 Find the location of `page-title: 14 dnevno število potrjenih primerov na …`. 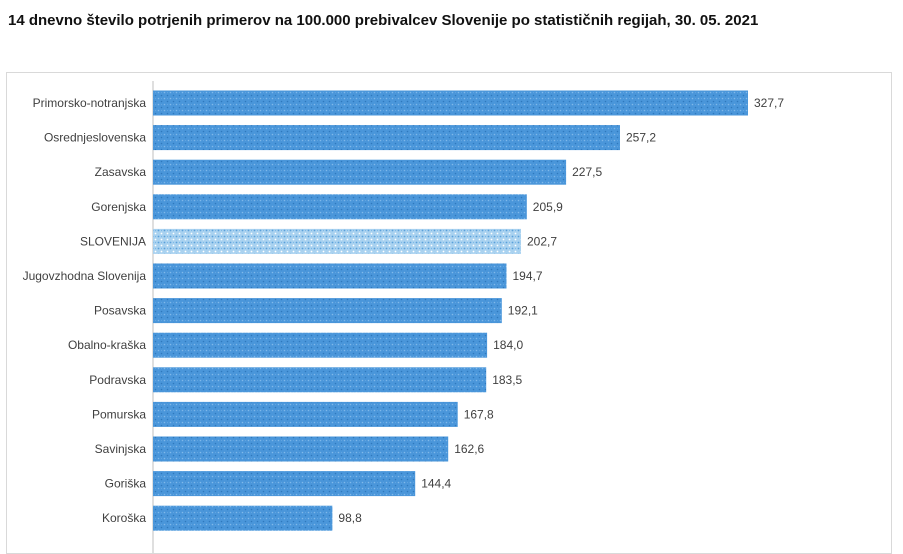

page-title: 14 dnevno število potrjenih primerov na … is located at coordinates (383, 20).